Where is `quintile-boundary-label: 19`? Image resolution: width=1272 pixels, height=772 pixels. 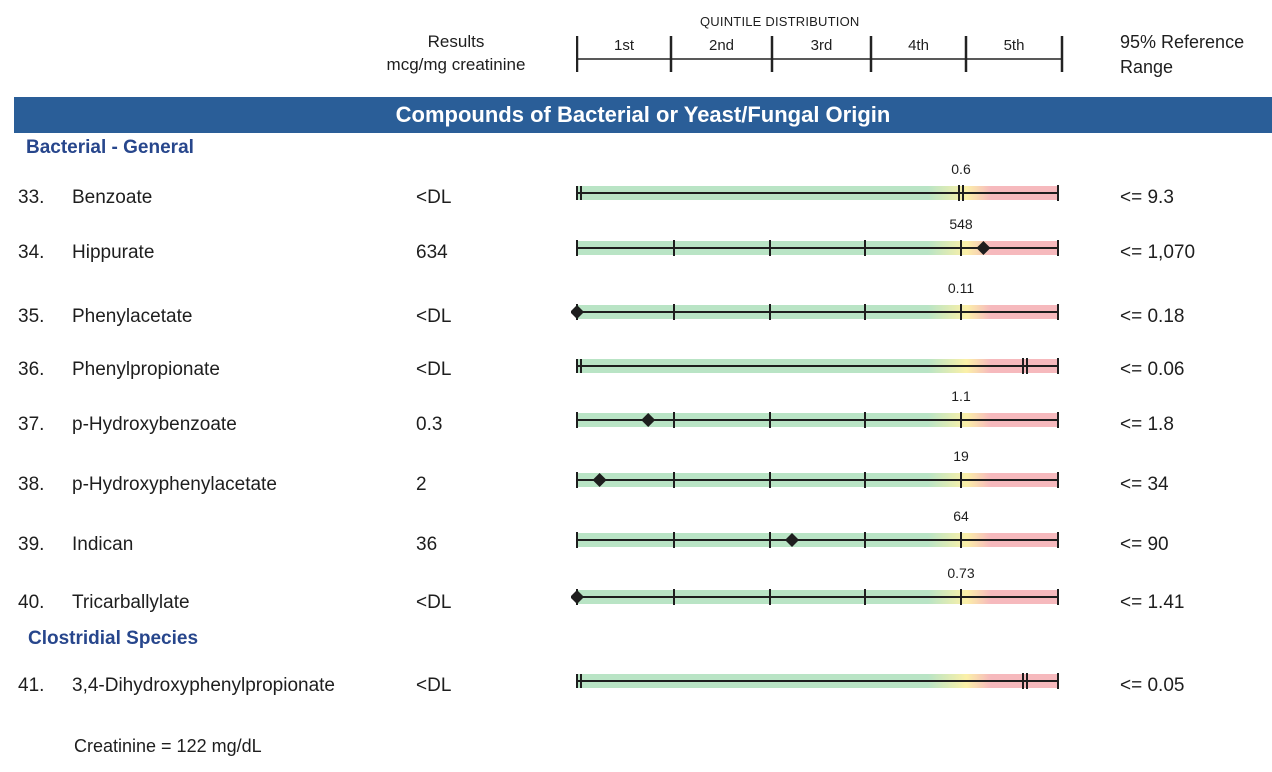
quintile-boundary-label: 19 is located at coordinates (961, 456).